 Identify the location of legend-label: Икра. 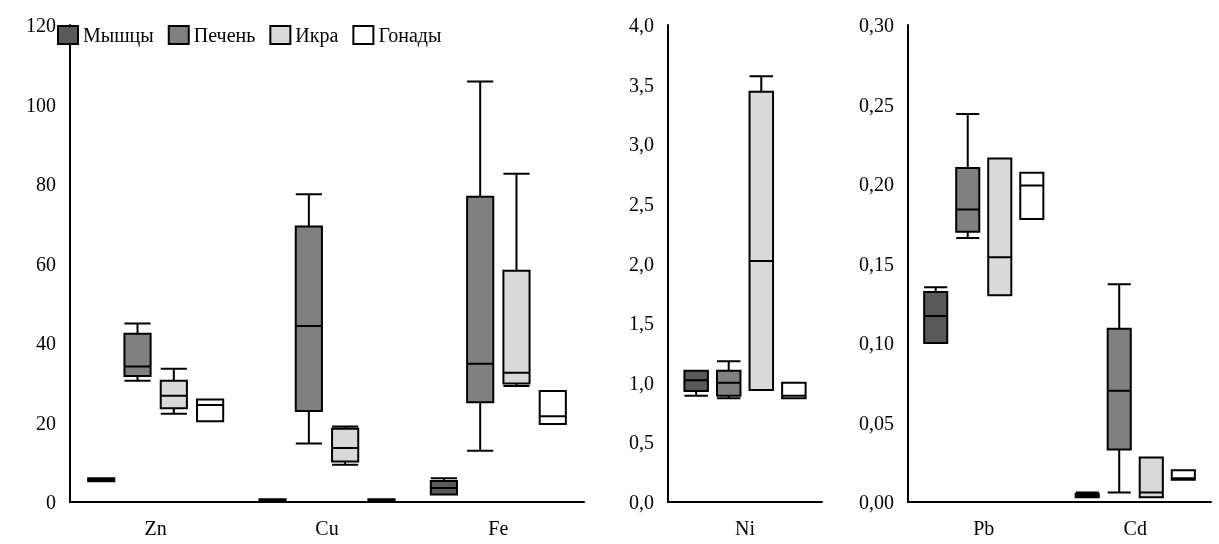
(317, 35).